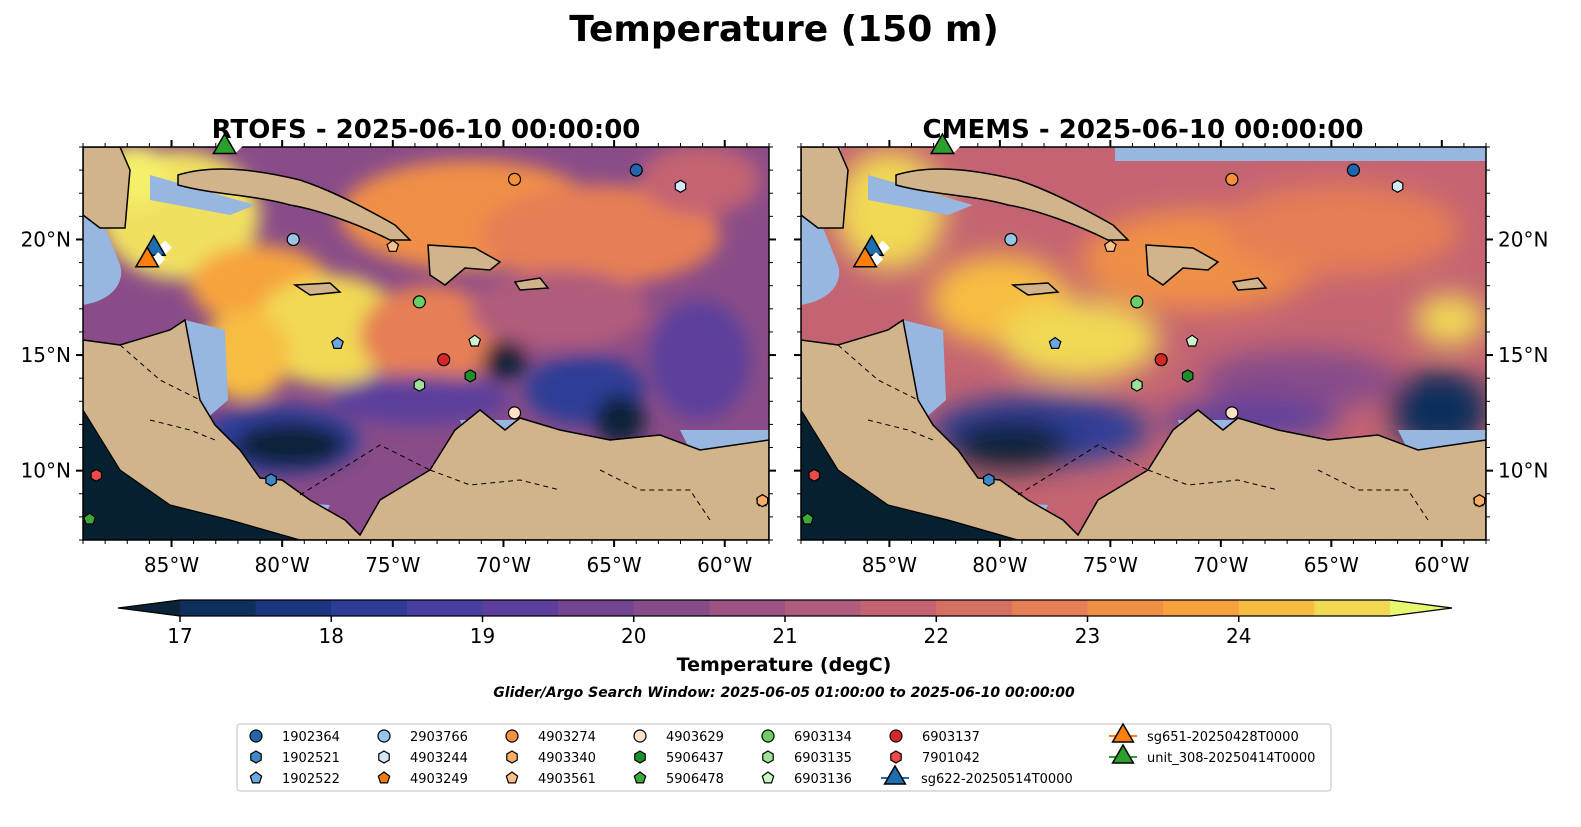 This screenshot has height=827, width=1581. I want to click on legend-label: unit_308-20250414T0000, so click(1231, 758).